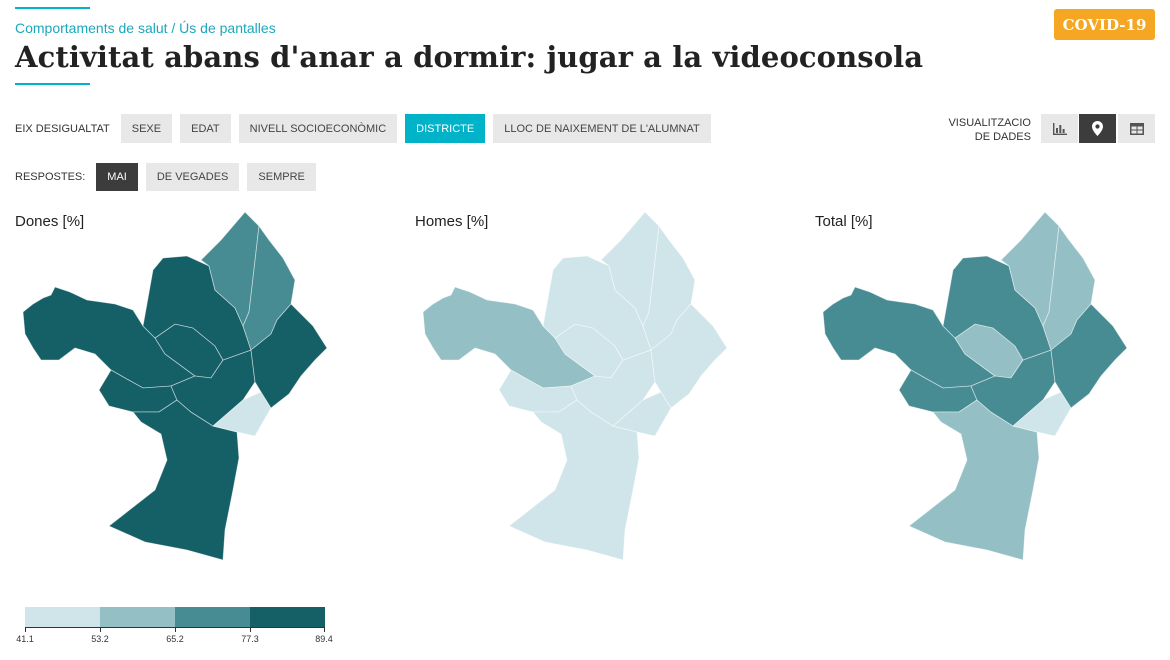  I want to click on bar-chart-icon, so click(1059, 128).